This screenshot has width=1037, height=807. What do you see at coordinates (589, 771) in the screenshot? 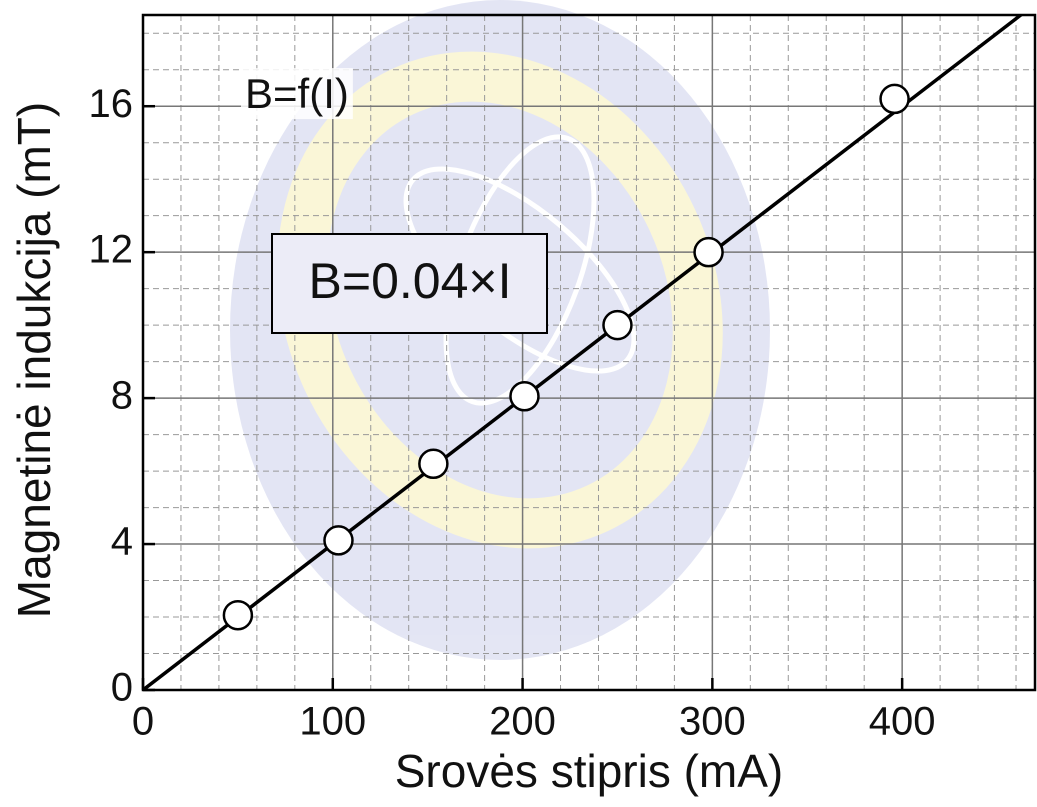
I see `x-axis-label: Srovės stipris (mA)` at bounding box center [589, 771].